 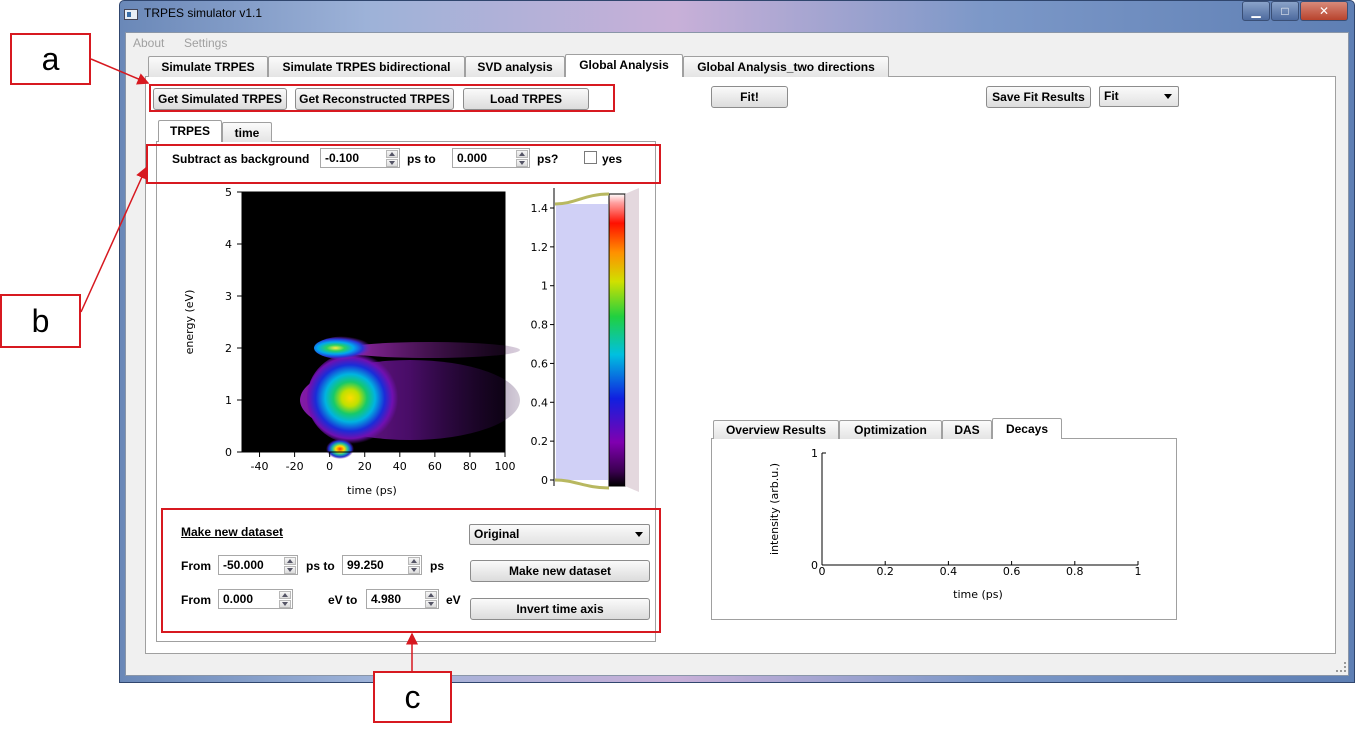 I want to click on time-from-value: -50.000, so click(x=243, y=565).